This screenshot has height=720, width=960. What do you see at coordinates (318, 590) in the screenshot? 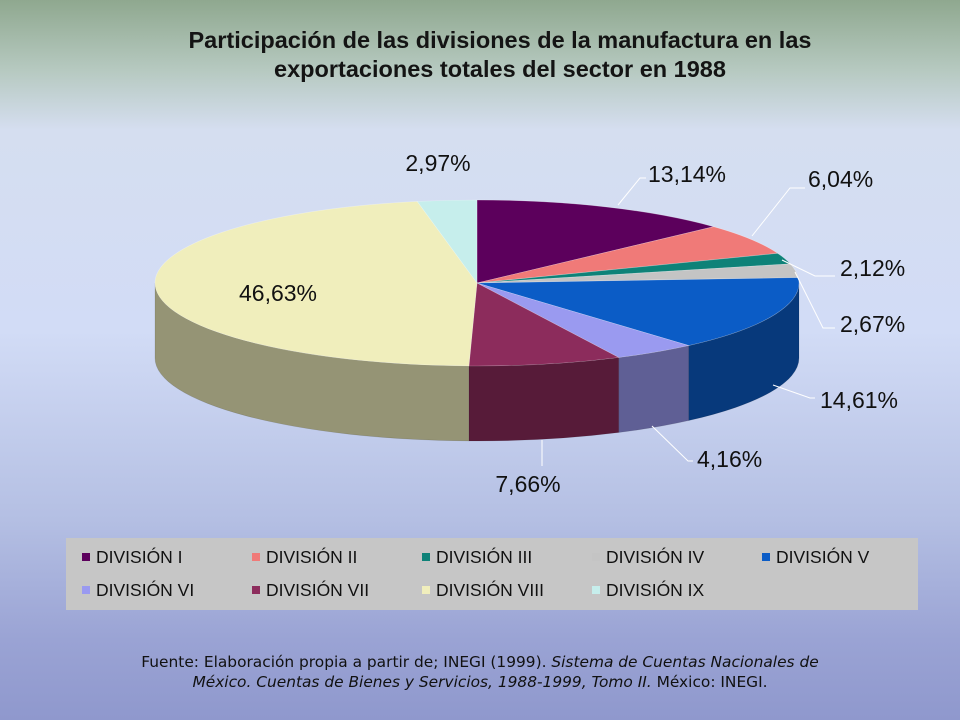
I see `legend-label-division-vii: DIVISIÓN VII` at bounding box center [318, 590].